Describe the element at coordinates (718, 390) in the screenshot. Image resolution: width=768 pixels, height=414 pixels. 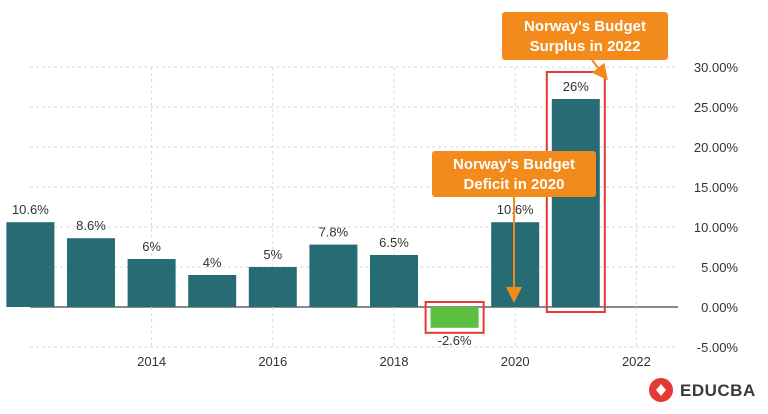
I see `educba-logo-text: EDUCBA` at that location.